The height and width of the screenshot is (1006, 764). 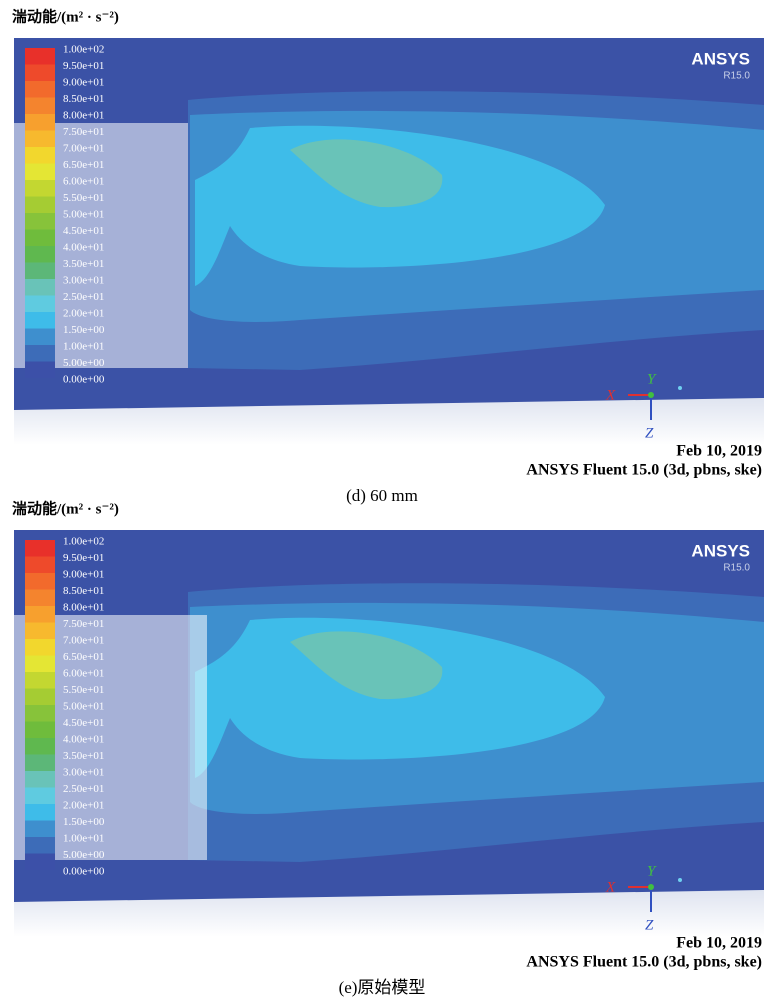 What do you see at coordinates (83, 624) in the screenshot?
I see `legend-label: 7.50e+01` at bounding box center [83, 624].